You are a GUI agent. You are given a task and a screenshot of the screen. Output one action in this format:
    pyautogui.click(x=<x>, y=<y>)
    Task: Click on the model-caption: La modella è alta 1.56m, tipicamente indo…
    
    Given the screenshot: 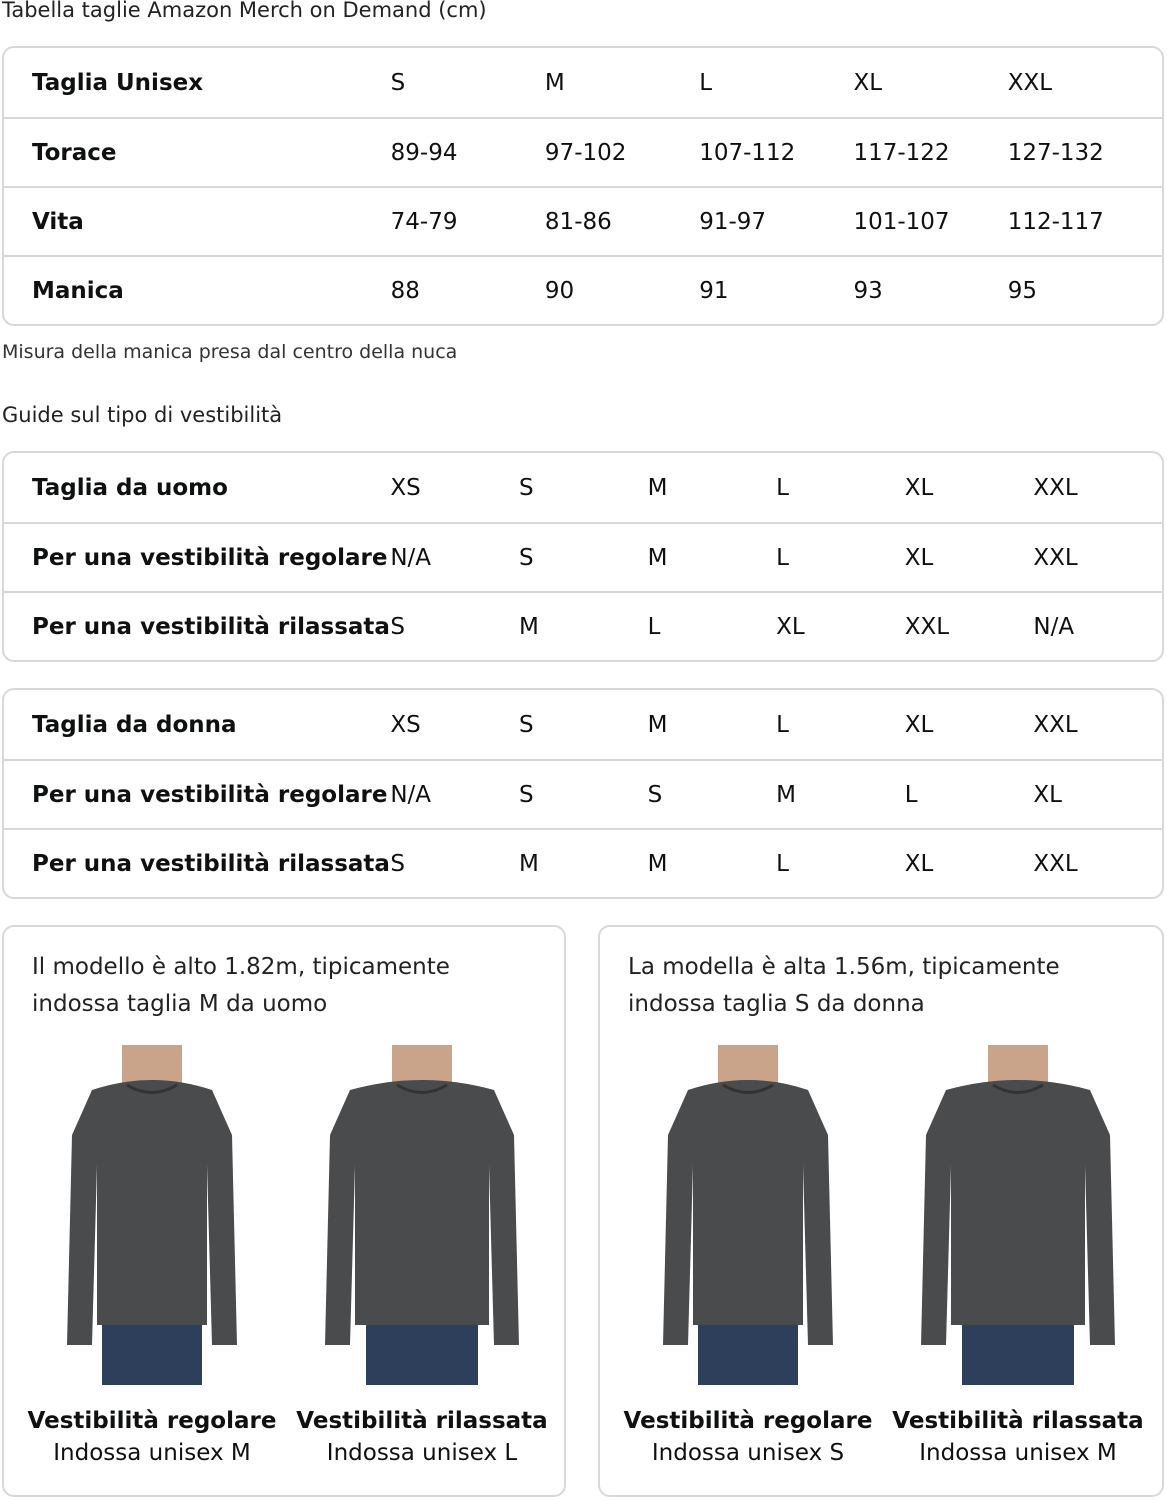 What is the action you would take?
    pyautogui.click(x=844, y=986)
    